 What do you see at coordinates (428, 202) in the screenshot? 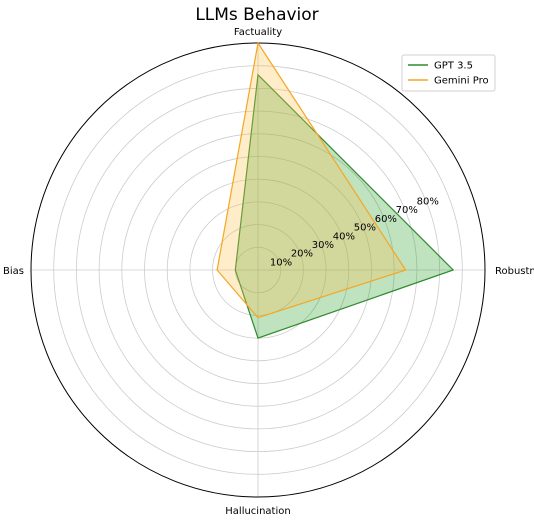
I see `tick-label: 80%` at bounding box center [428, 202].